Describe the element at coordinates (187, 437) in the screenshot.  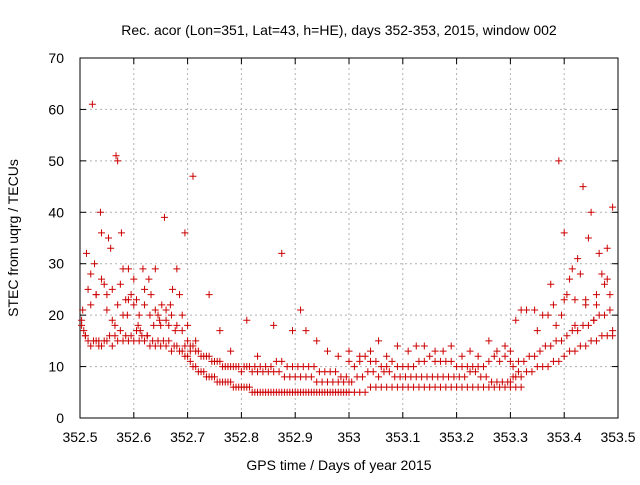
I see `x-tick-label: 352.7` at that location.